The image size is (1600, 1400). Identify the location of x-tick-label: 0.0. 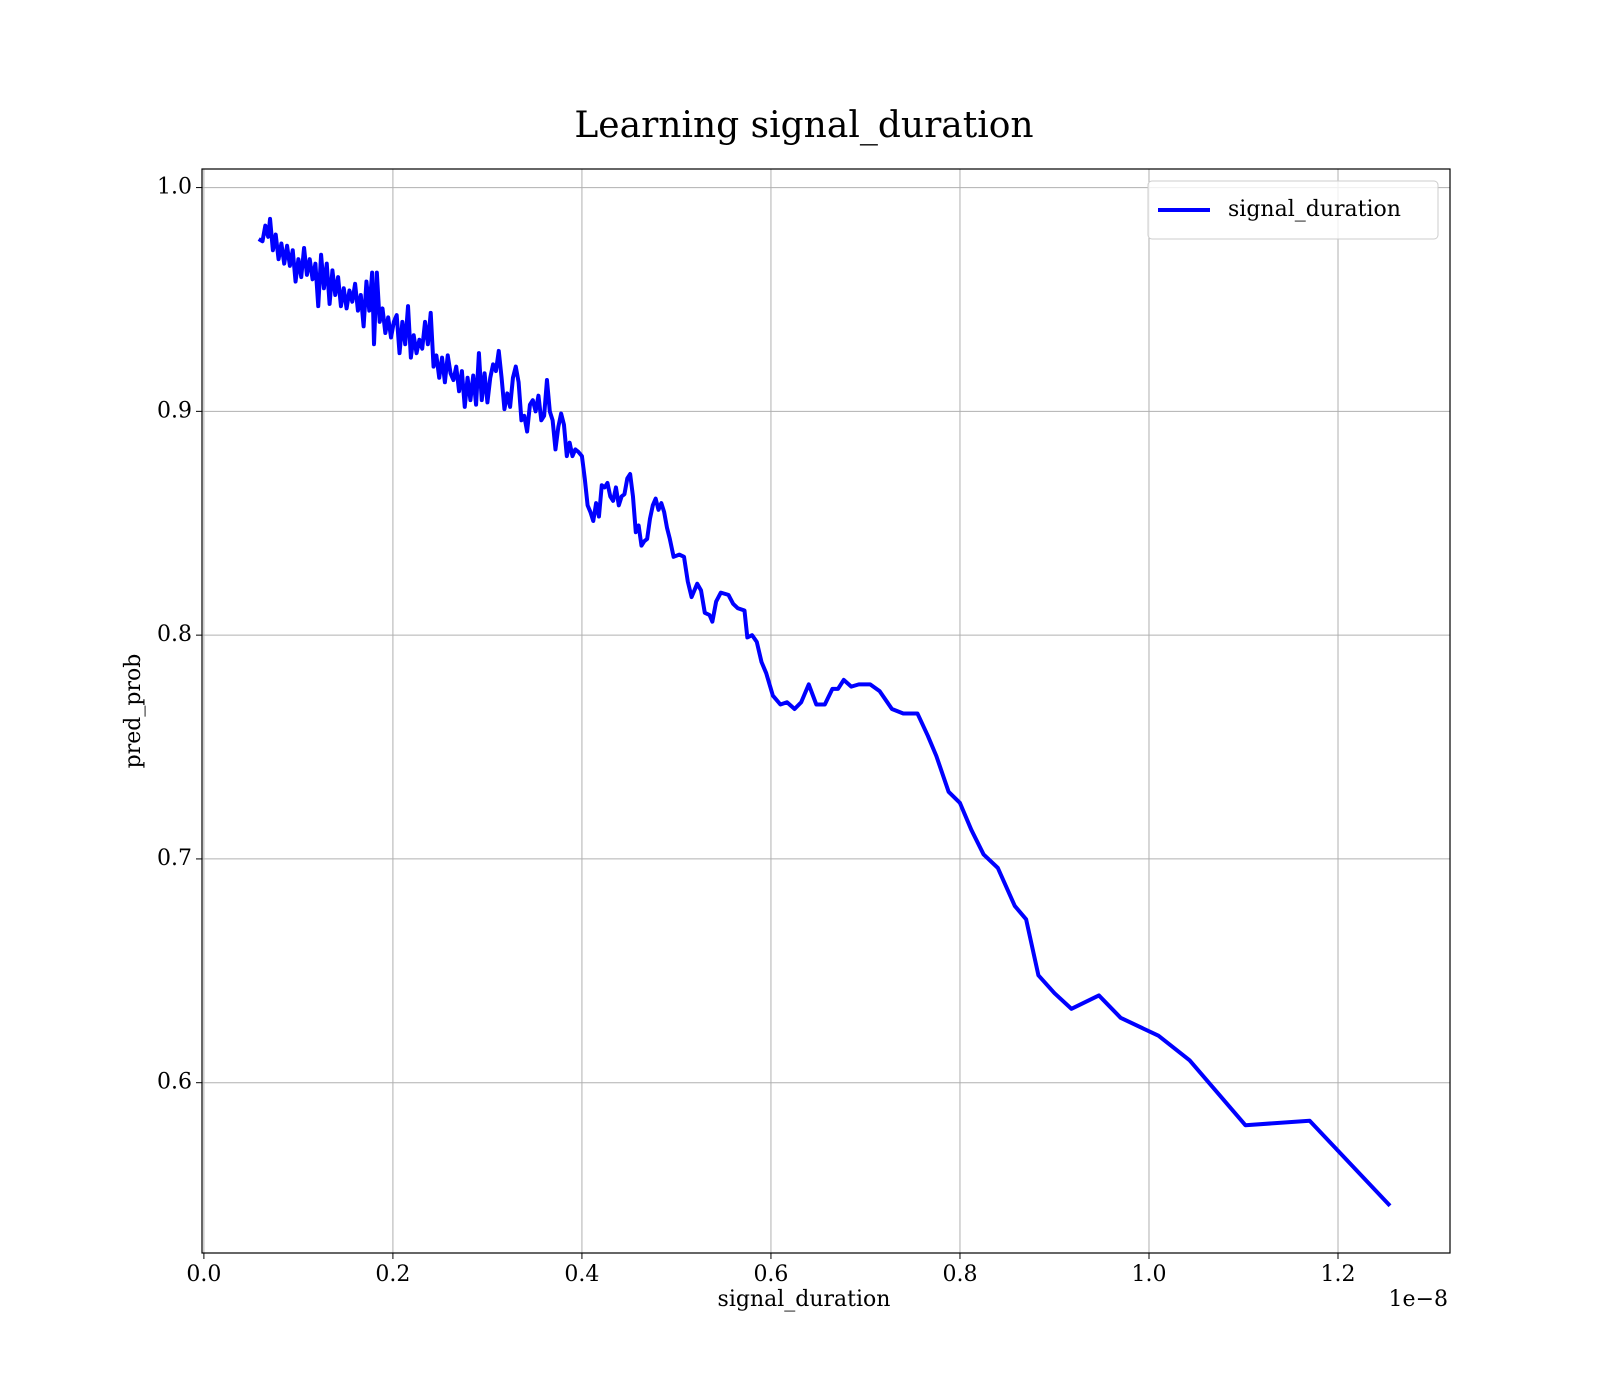
(203, 1274).